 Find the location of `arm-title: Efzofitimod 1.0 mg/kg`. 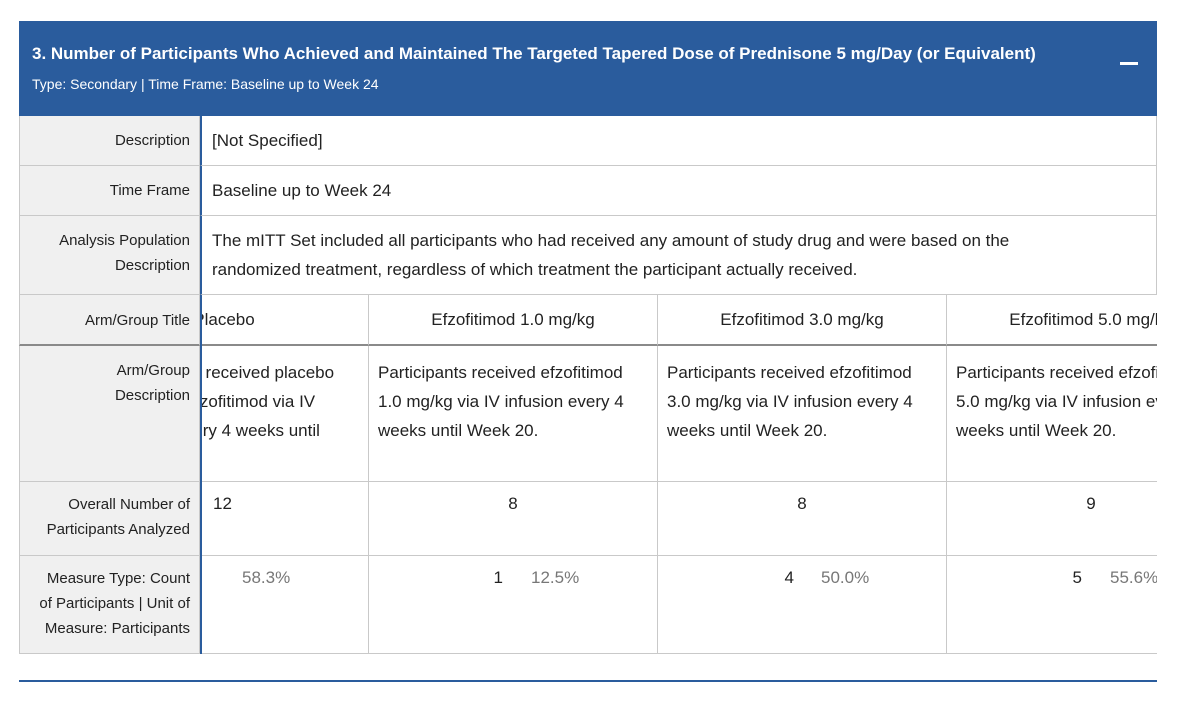

arm-title: Efzofitimod 1.0 mg/kg is located at coordinates (513, 320).